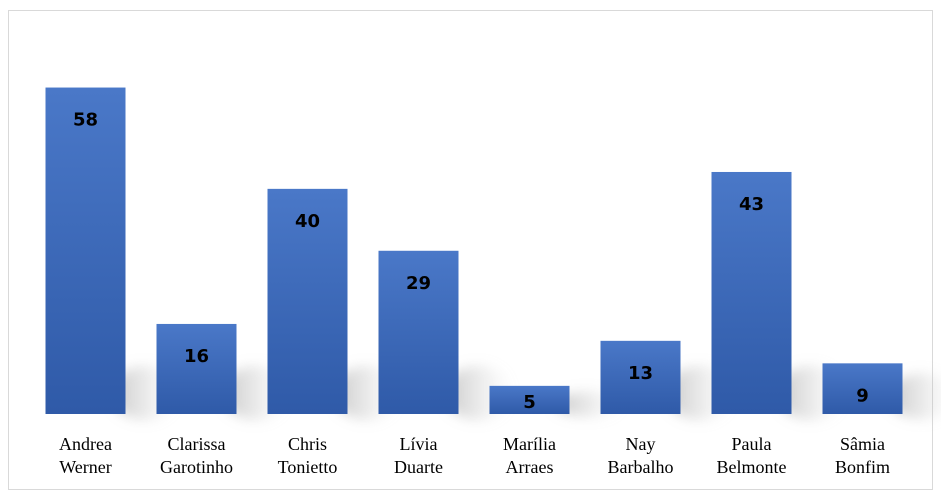 This screenshot has width=941, height=492. What do you see at coordinates (752, 444) in the screenshot?
I see `category-tick-label: Paula` at bounding box center [752, 444].